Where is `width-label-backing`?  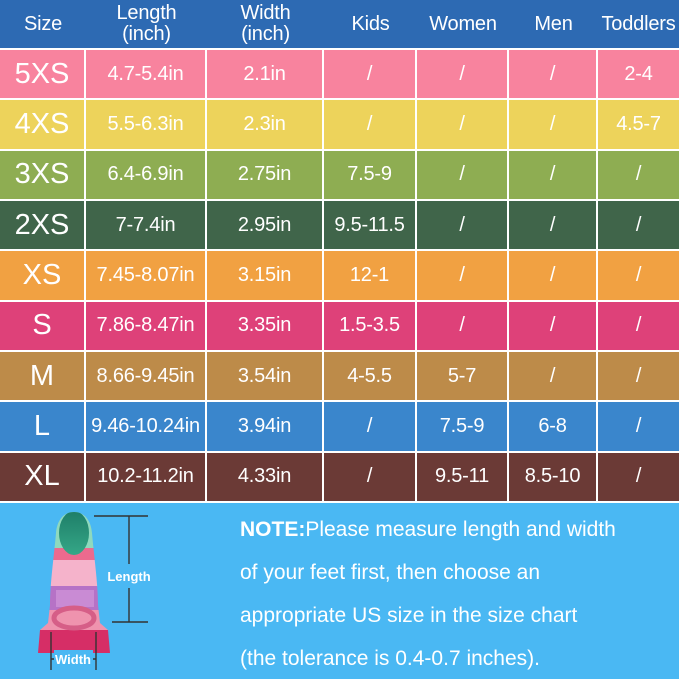 width-label-backing is located at coordinates (73, 658).